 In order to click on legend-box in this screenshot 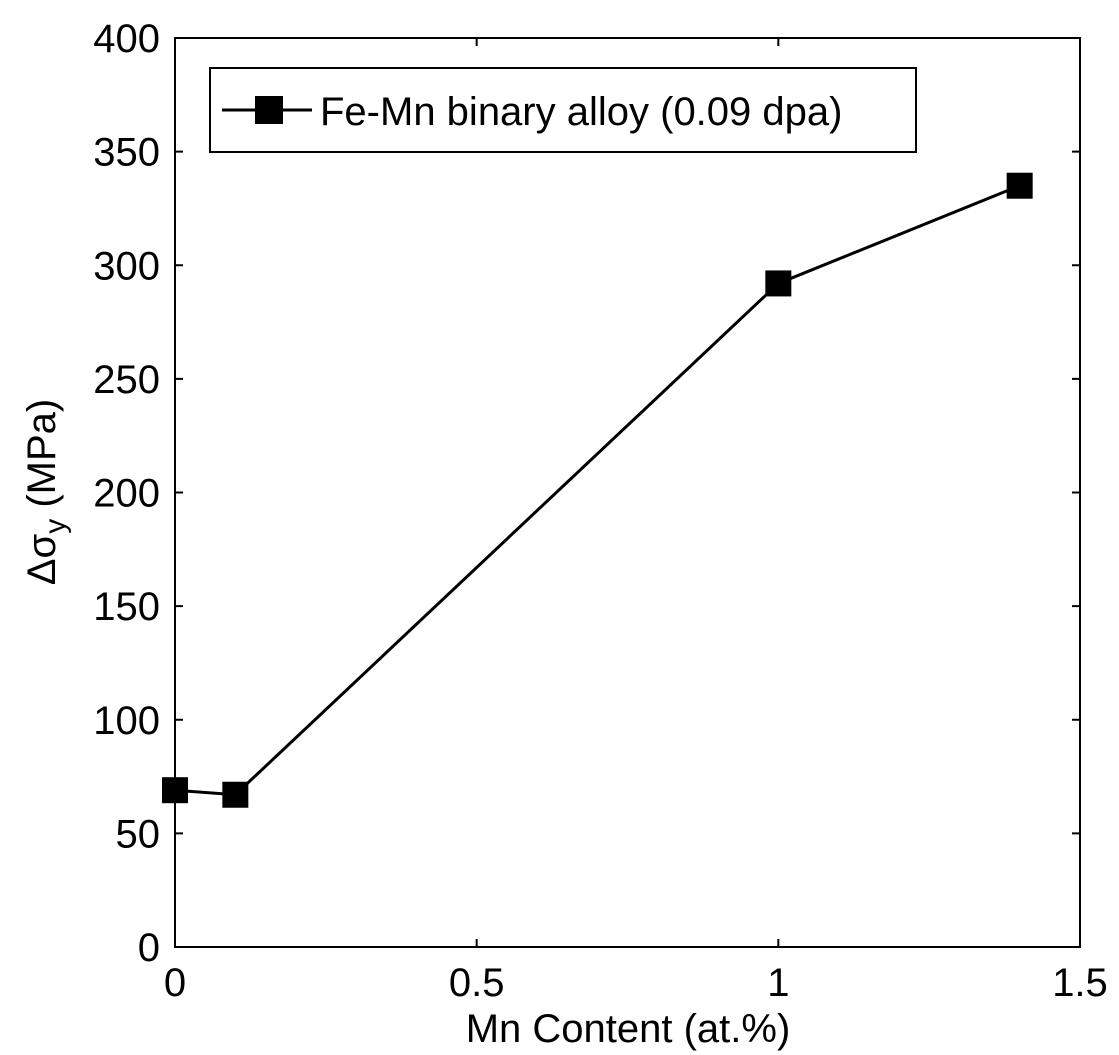, I will do `click(563, 110)`.